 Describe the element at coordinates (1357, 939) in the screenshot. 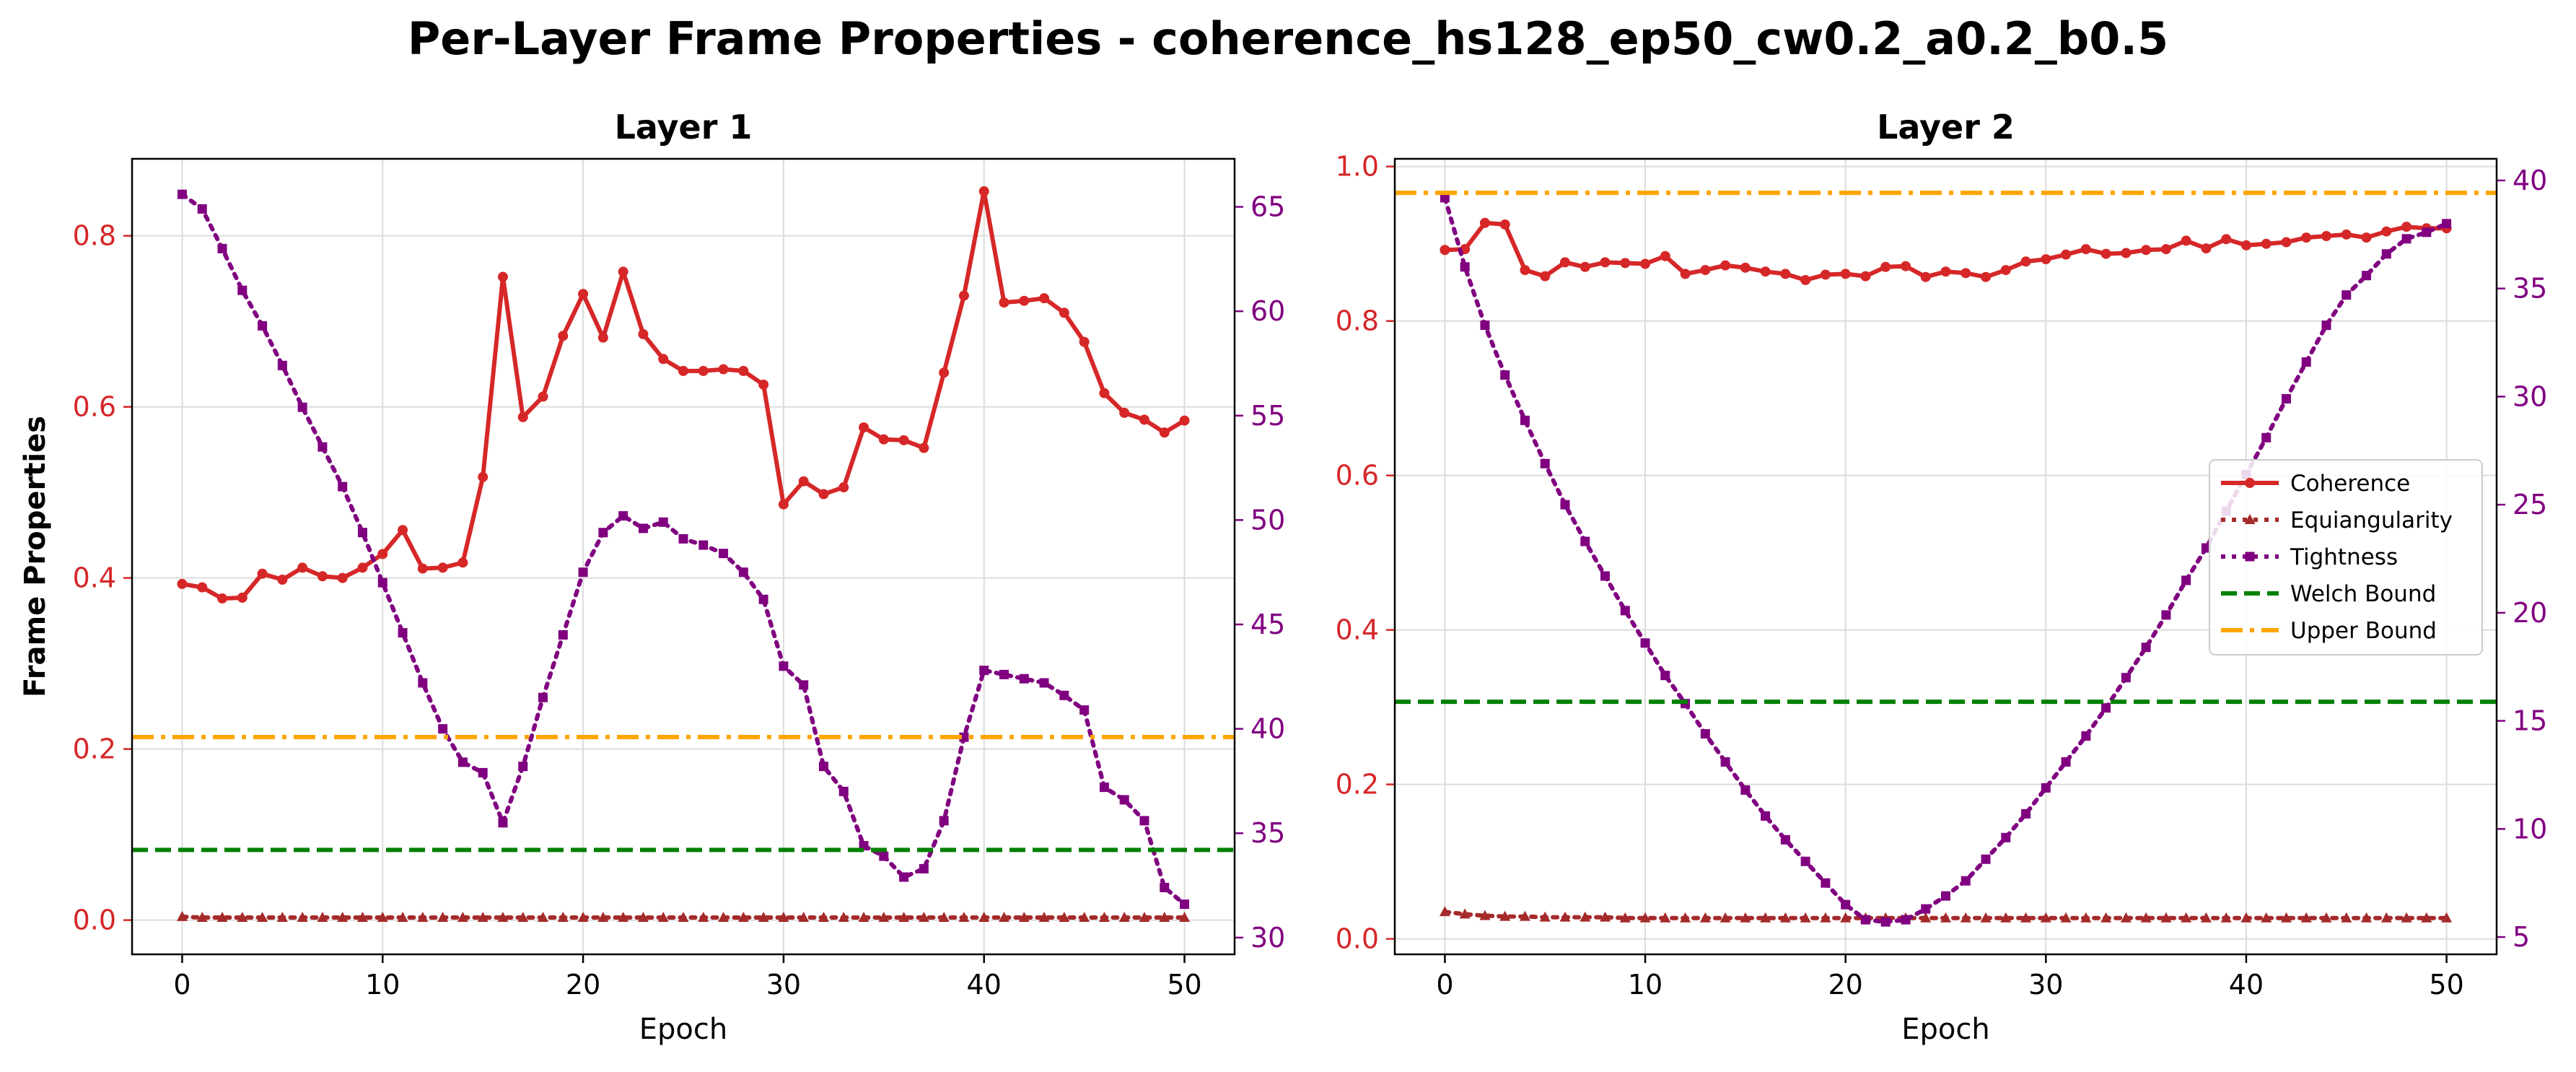

I see `layer-2-ytick-label: 0.0` at that location.